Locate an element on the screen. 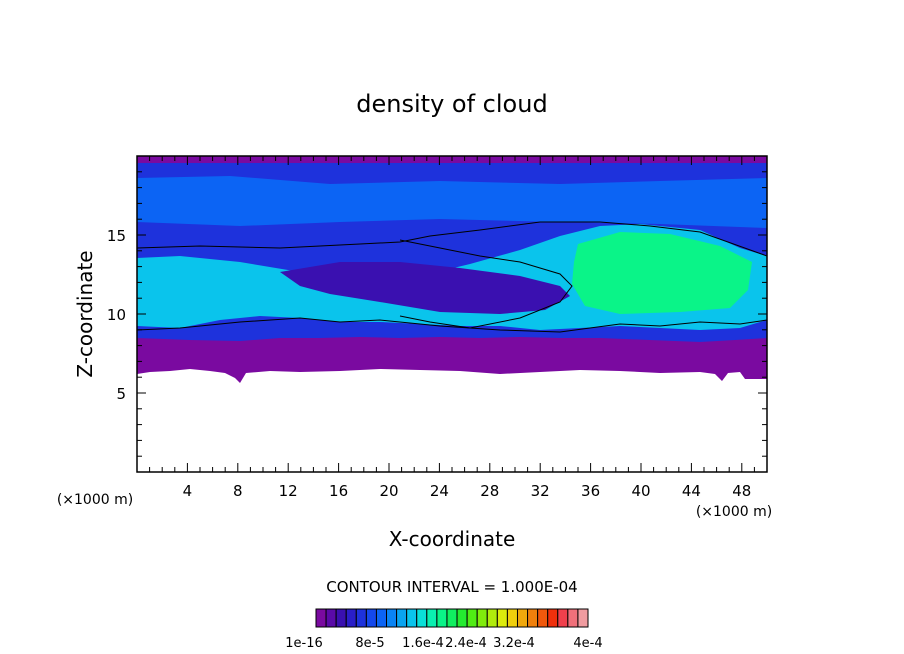 This screenshot has height=654, width=904. x-tick-label: 32 is located at coordinates (540, 491).